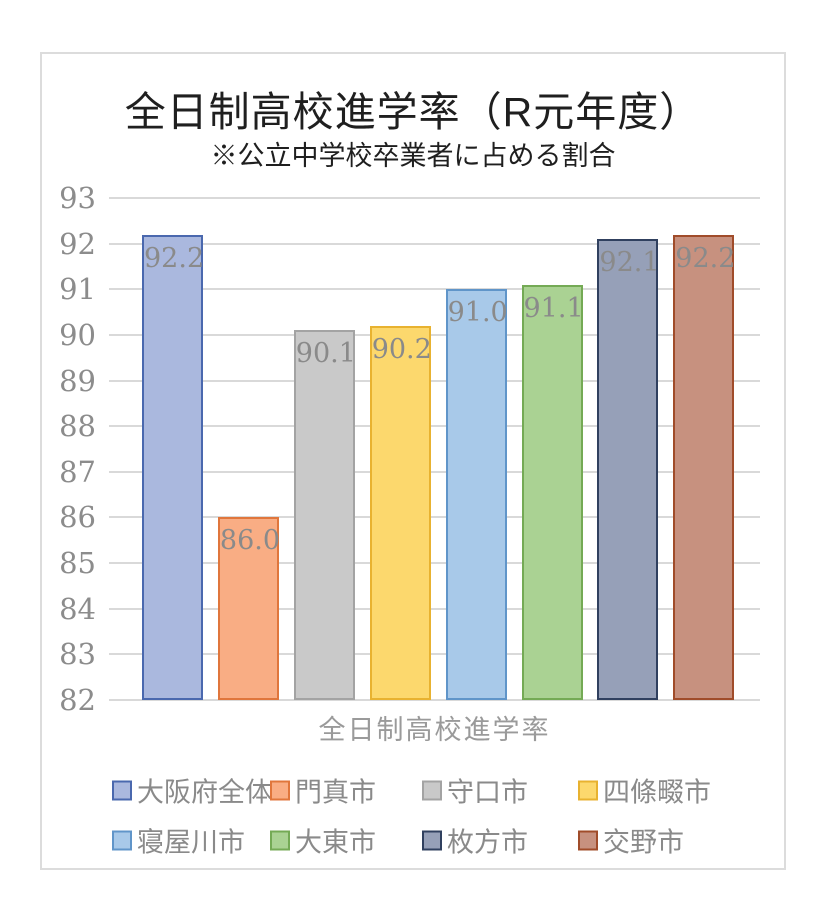  Describe the element at coordinates (77, 608) in the screenshot. I see `y-tick-label: 84` at that location.